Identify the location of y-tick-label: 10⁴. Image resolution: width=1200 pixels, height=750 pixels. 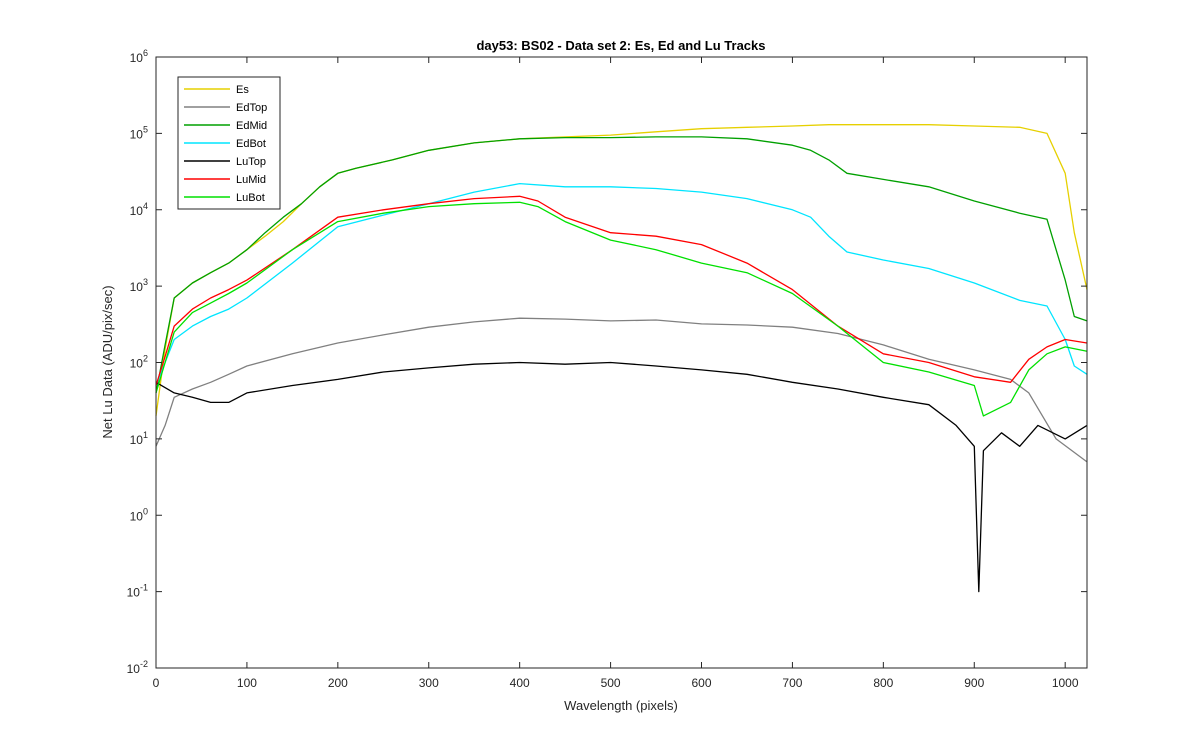
(139, 209).